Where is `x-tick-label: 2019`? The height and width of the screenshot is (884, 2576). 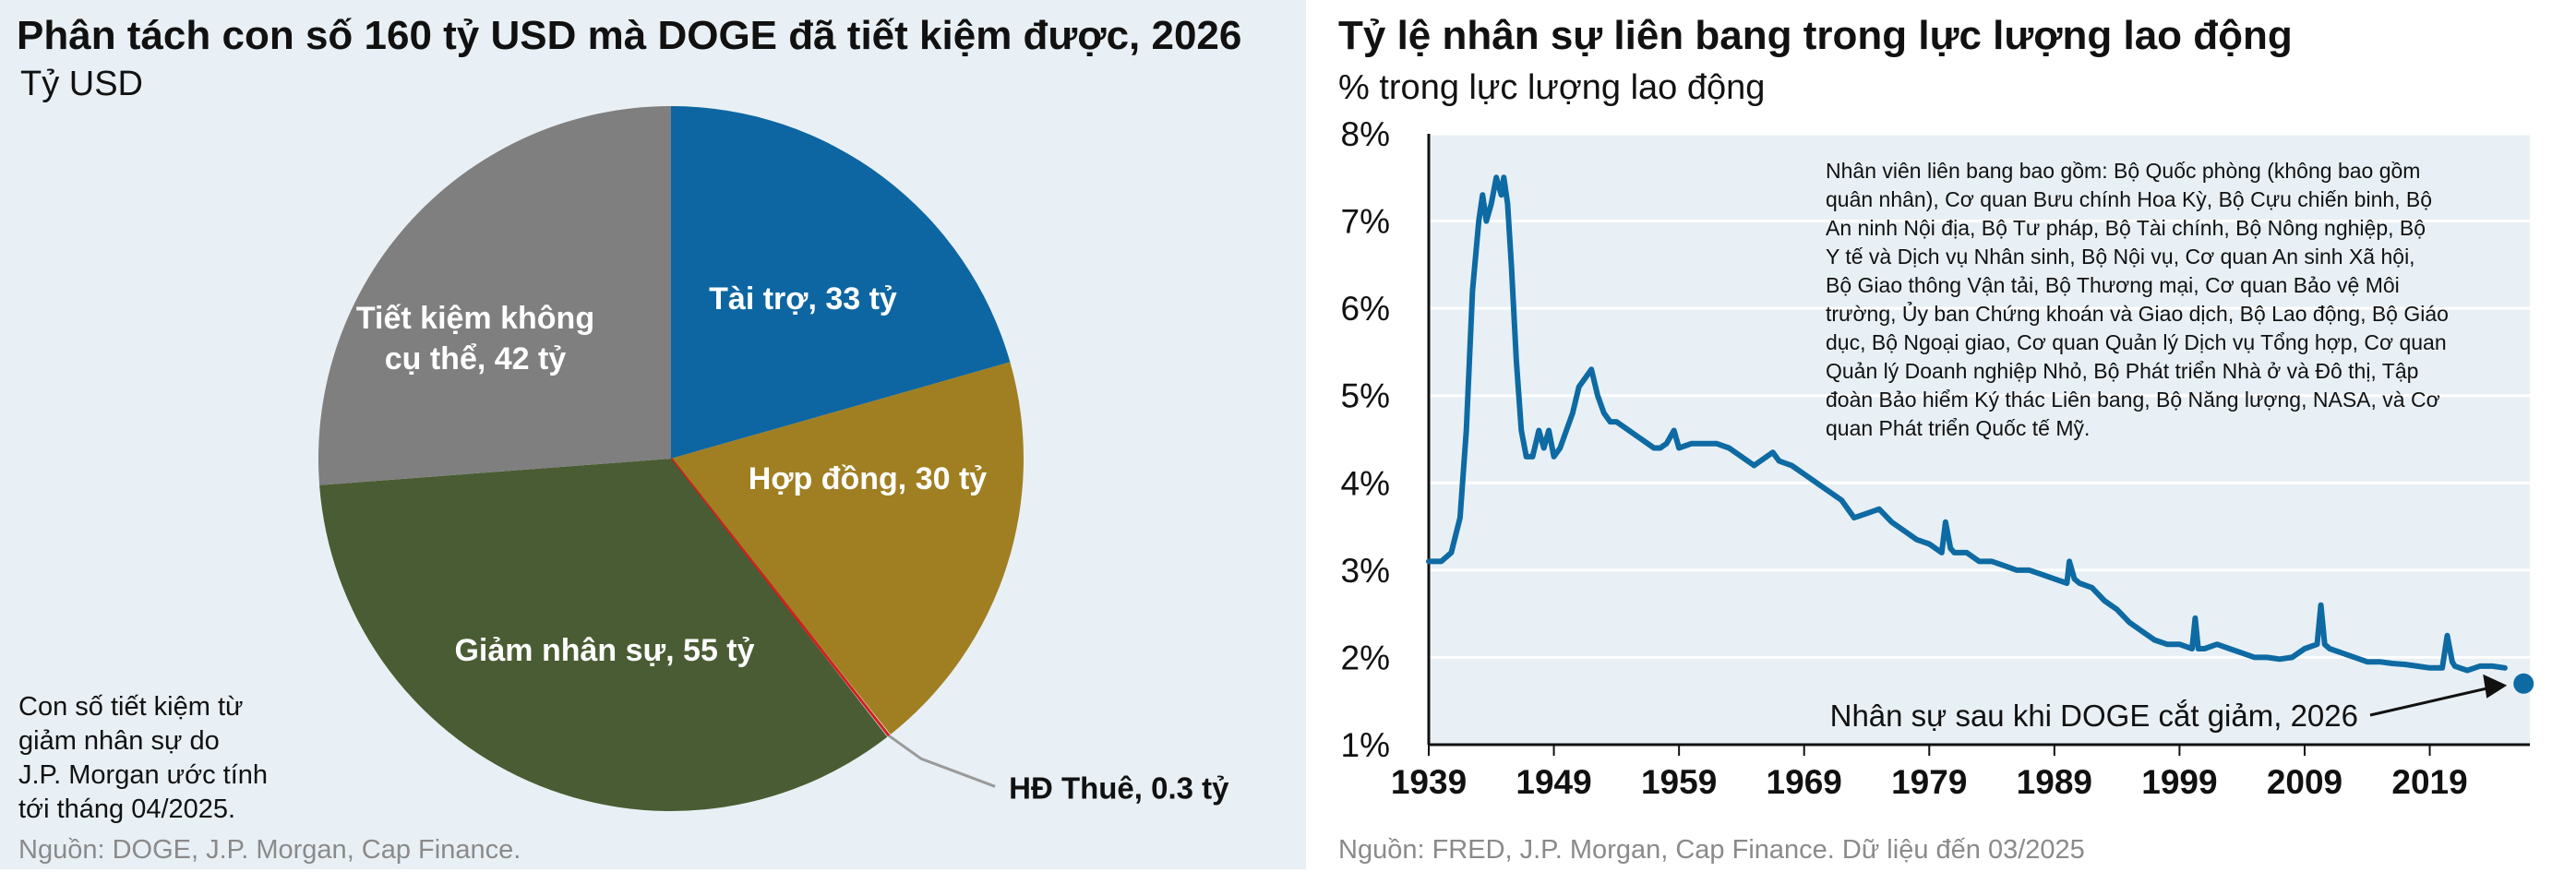 x-tick-label: 2019 is located at coordinates (2429, 782).